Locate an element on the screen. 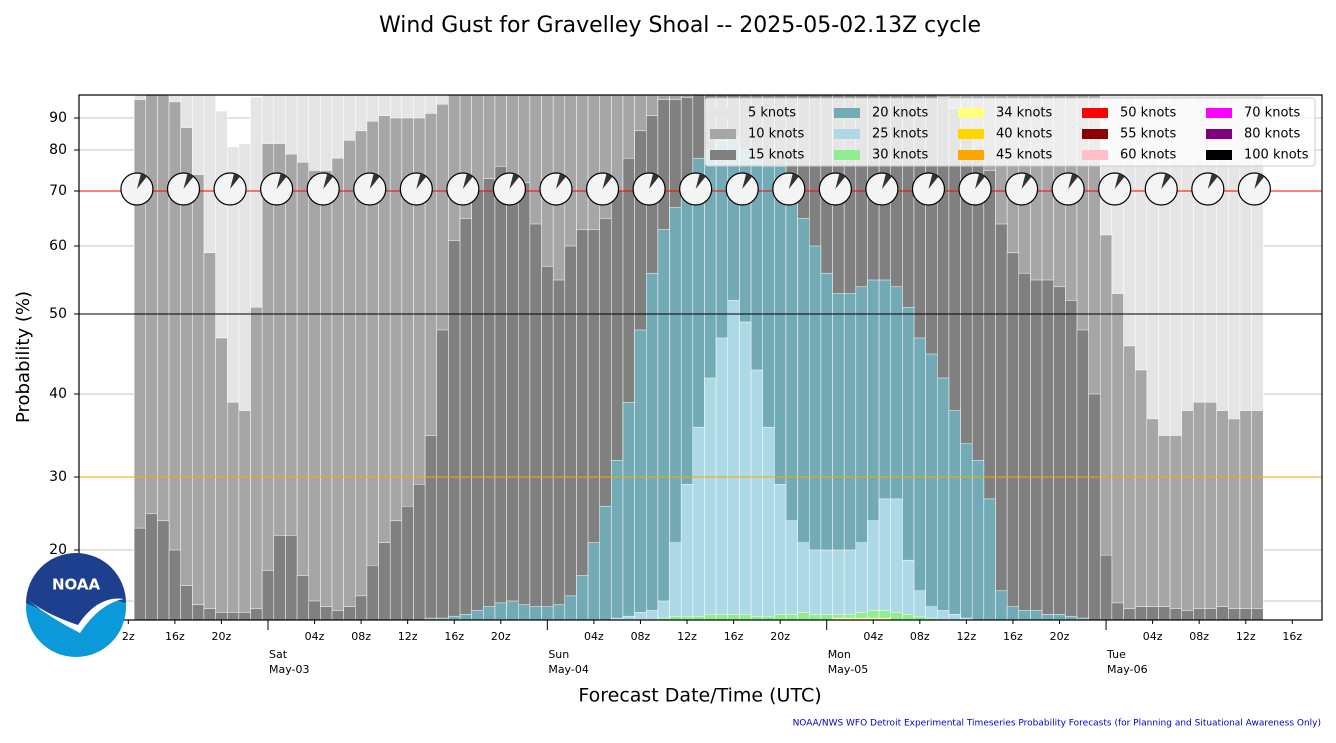 The image size is (1336, 743). legend-label: 70 knots is located at coordinates (1272, 113).